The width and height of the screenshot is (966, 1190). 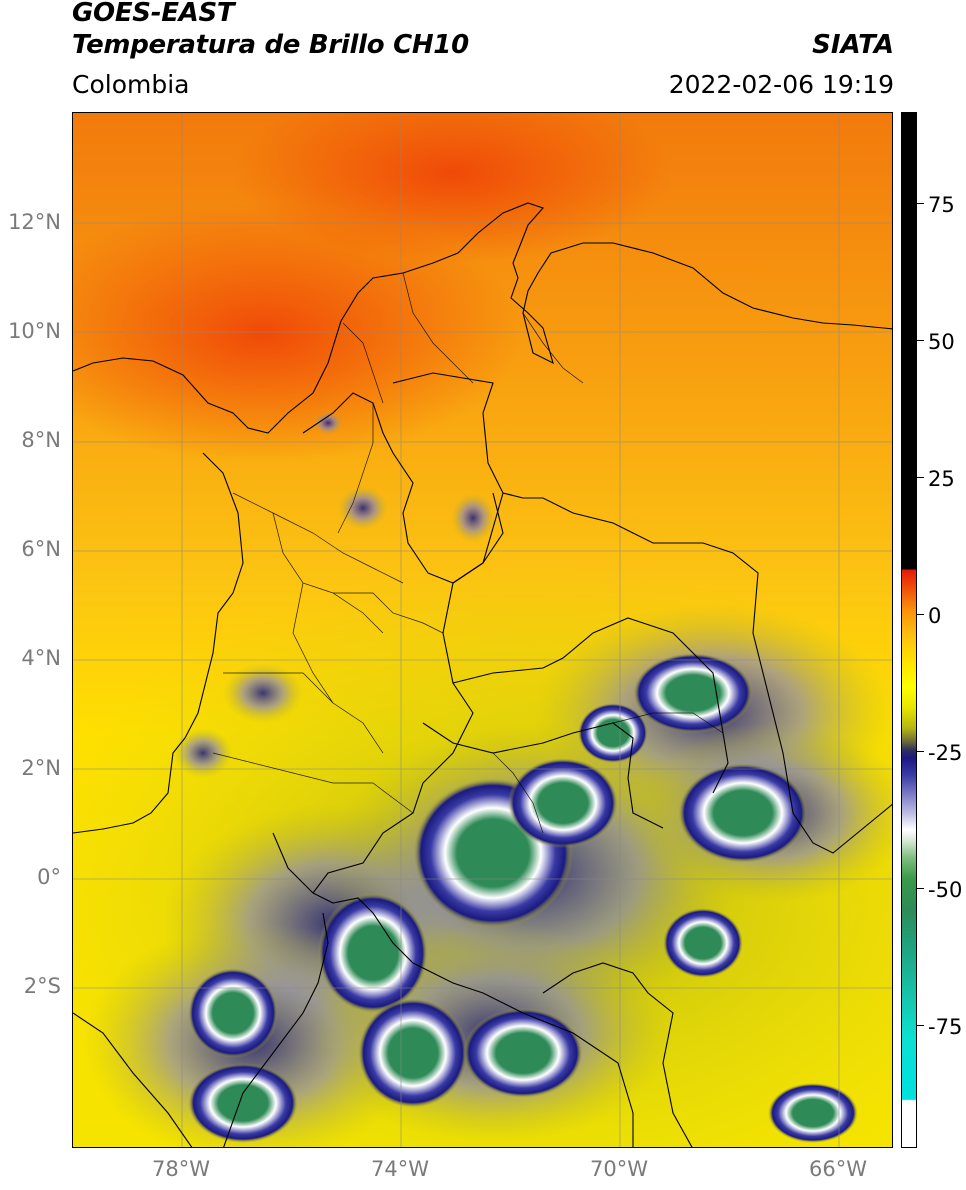 What do you see at coordinates (945, 1027) in the screenshot?
I see `colorbar-label-minus75: -75` at bounding box center [945, 1027].